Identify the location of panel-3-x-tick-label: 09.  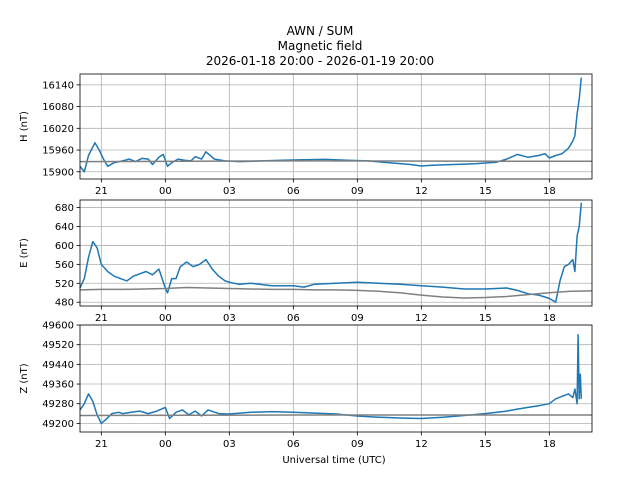
(357, 444).